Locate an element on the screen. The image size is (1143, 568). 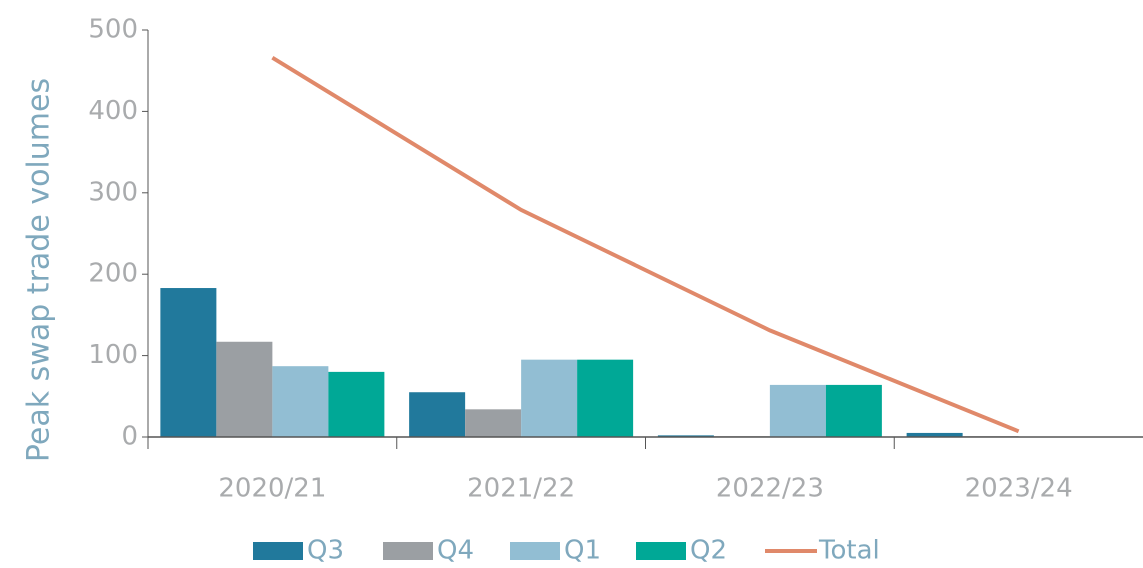
y-tick-label: 100 is located at coordinates (113, 355).